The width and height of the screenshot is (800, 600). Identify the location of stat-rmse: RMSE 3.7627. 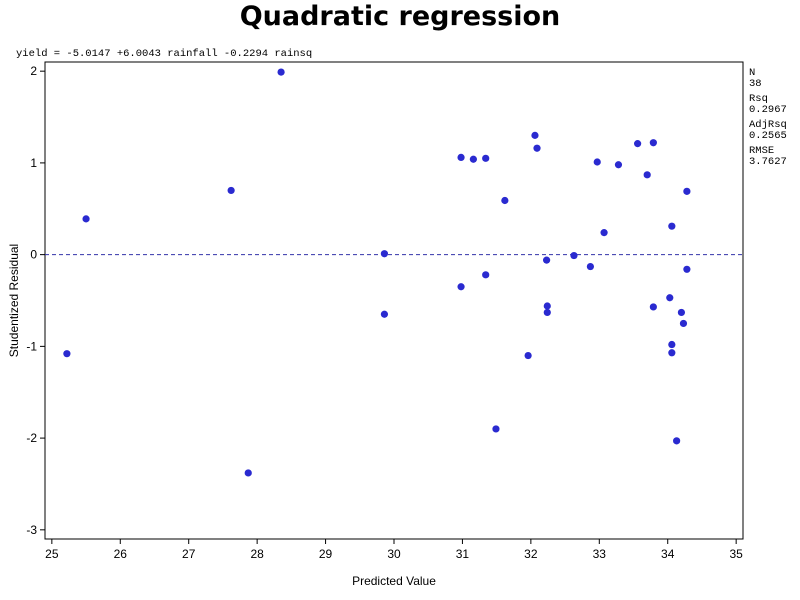
(768, 157).